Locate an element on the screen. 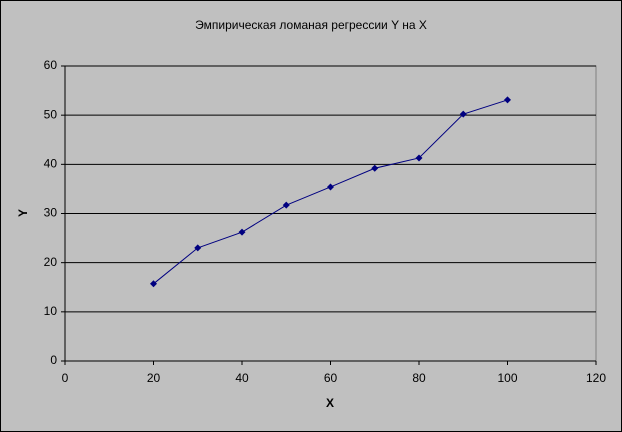 This screenshot has height=432, width=622. x-axis-label: X is located at coordinates (330, 403).